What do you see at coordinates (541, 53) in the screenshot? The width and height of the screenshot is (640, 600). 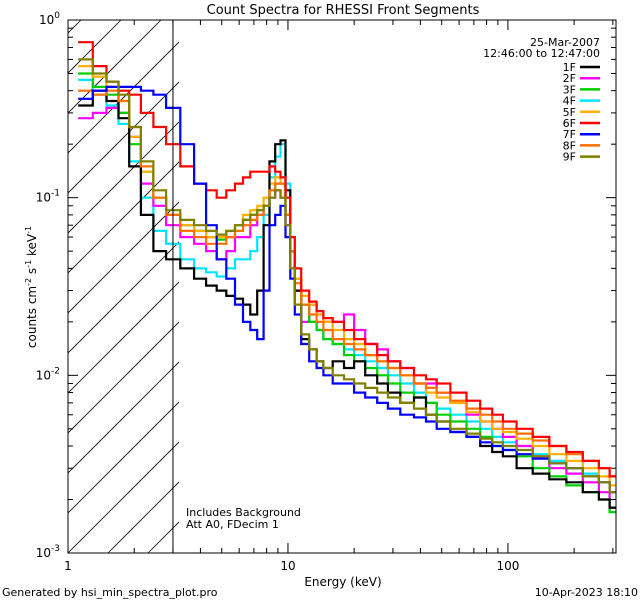 I see `observation-time-range: 12:46:00 to 12:47:00` at bounding box center [541, 53].